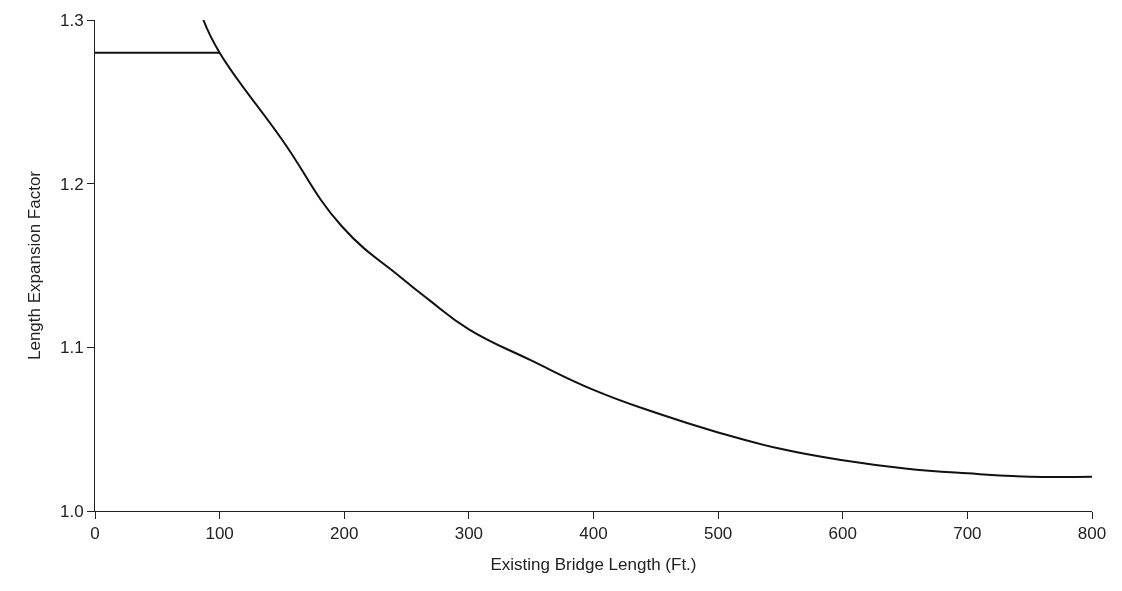  What do you see at coordinates (1092, 534) in the screenshot?
I see `x-tick-label: 800` at bounding box center [1092, 534].